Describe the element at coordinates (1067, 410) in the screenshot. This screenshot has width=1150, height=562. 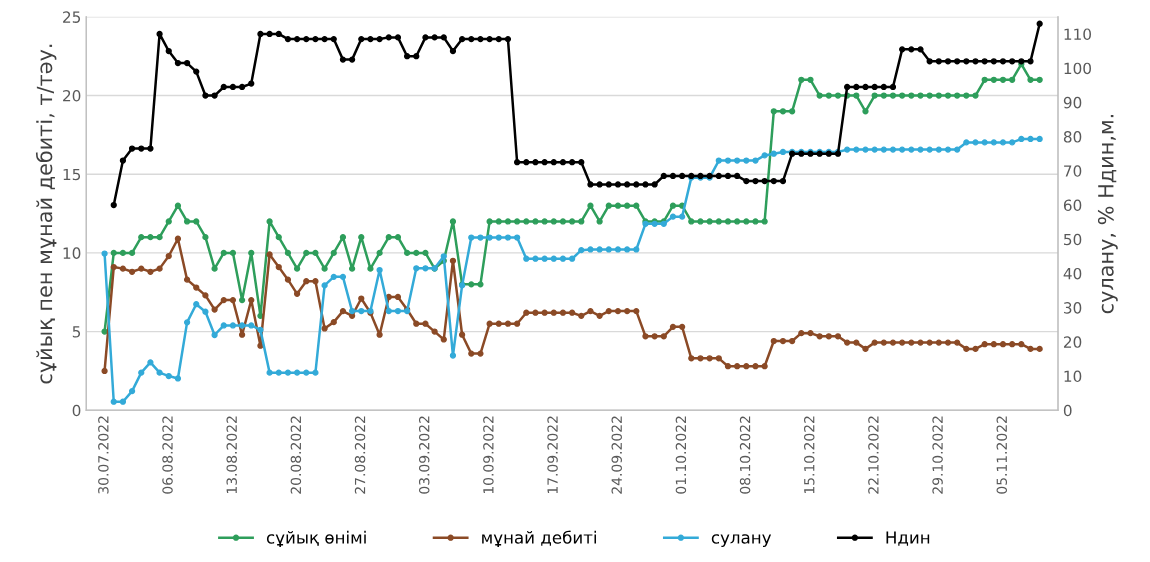
I see `y2-tick-label: 0` at that location.